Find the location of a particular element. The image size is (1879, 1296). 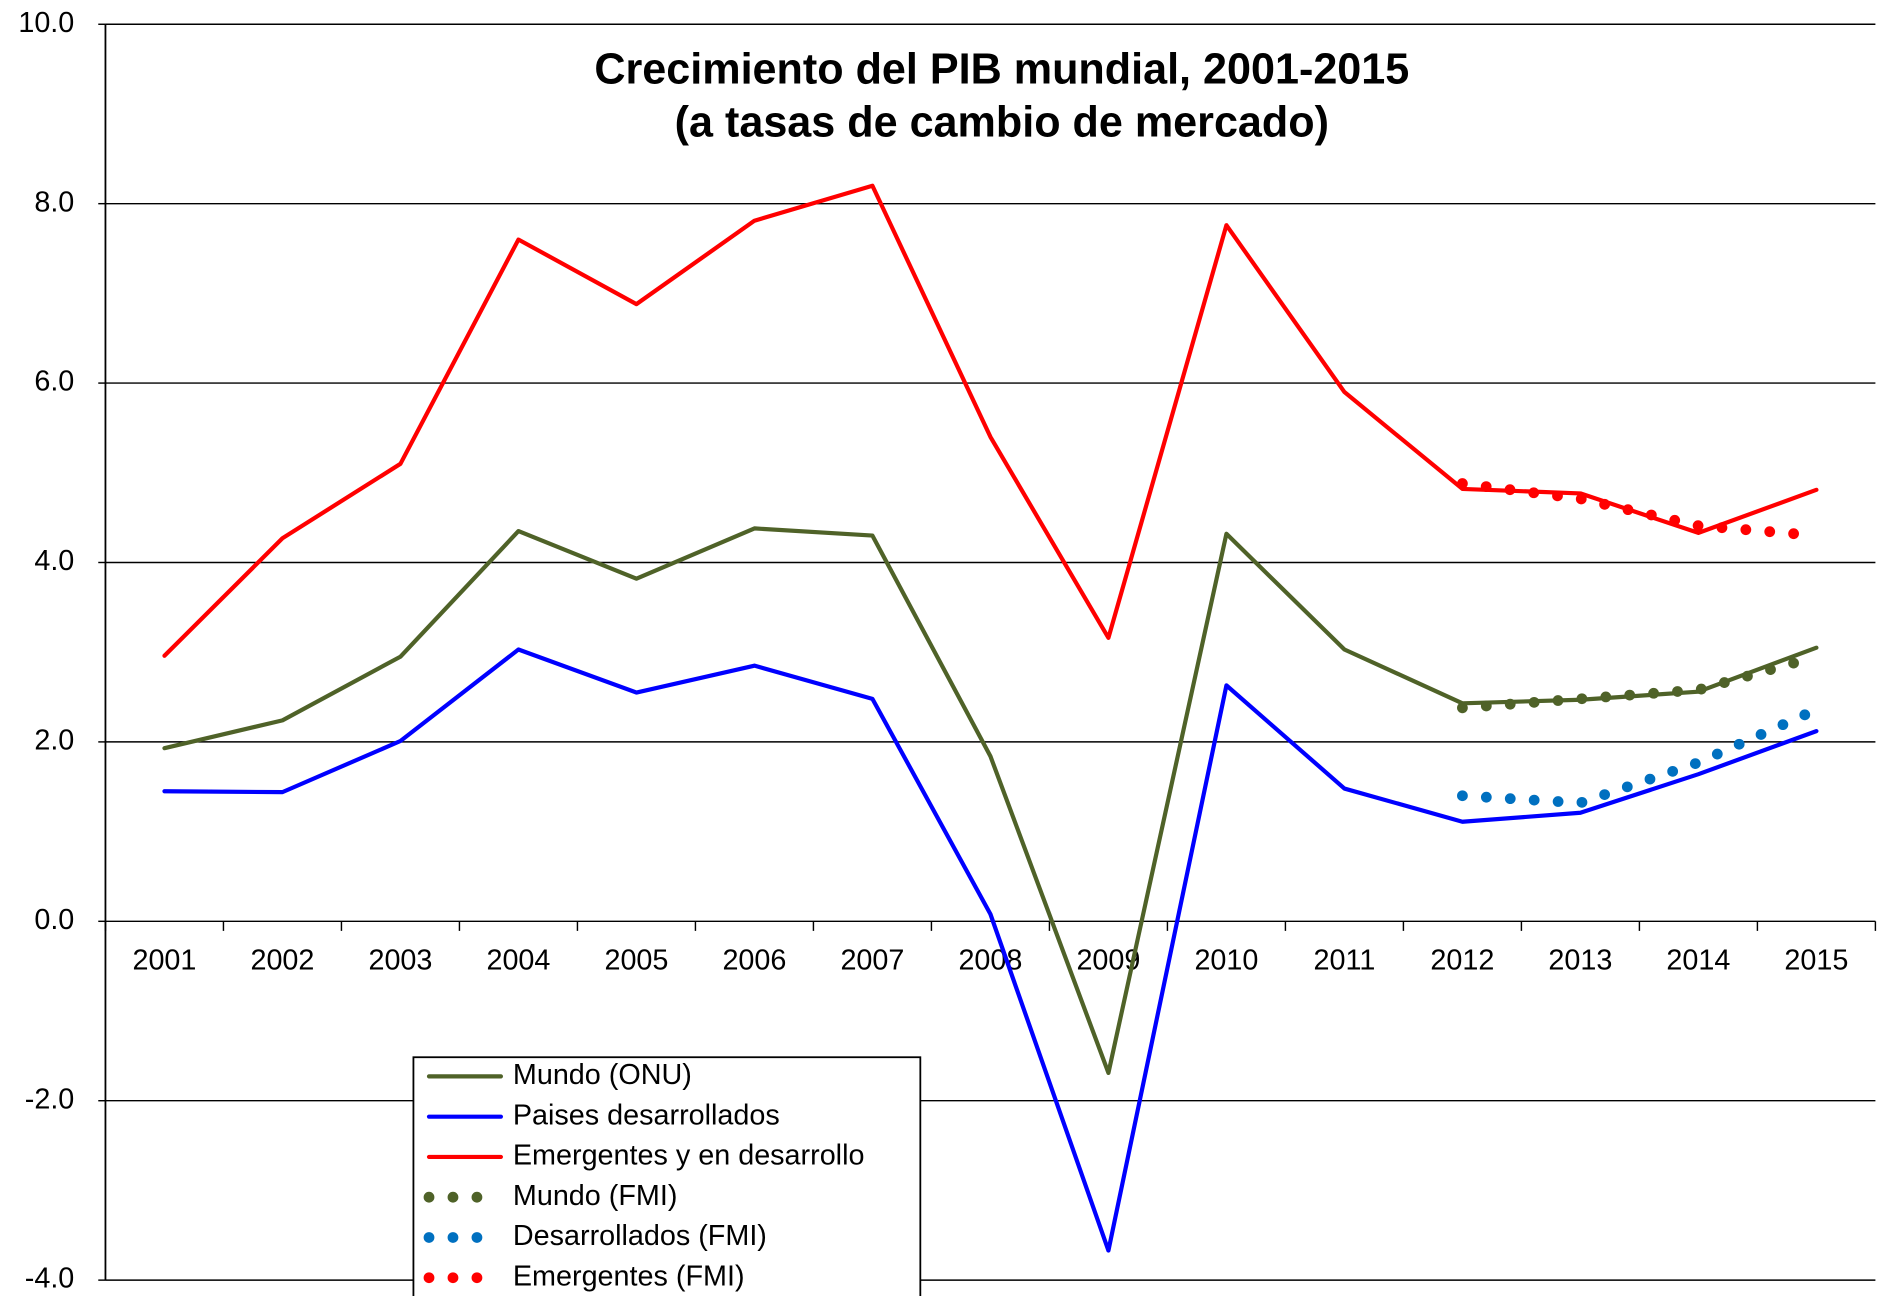

legend-box is located at coordinates (667, 1176).